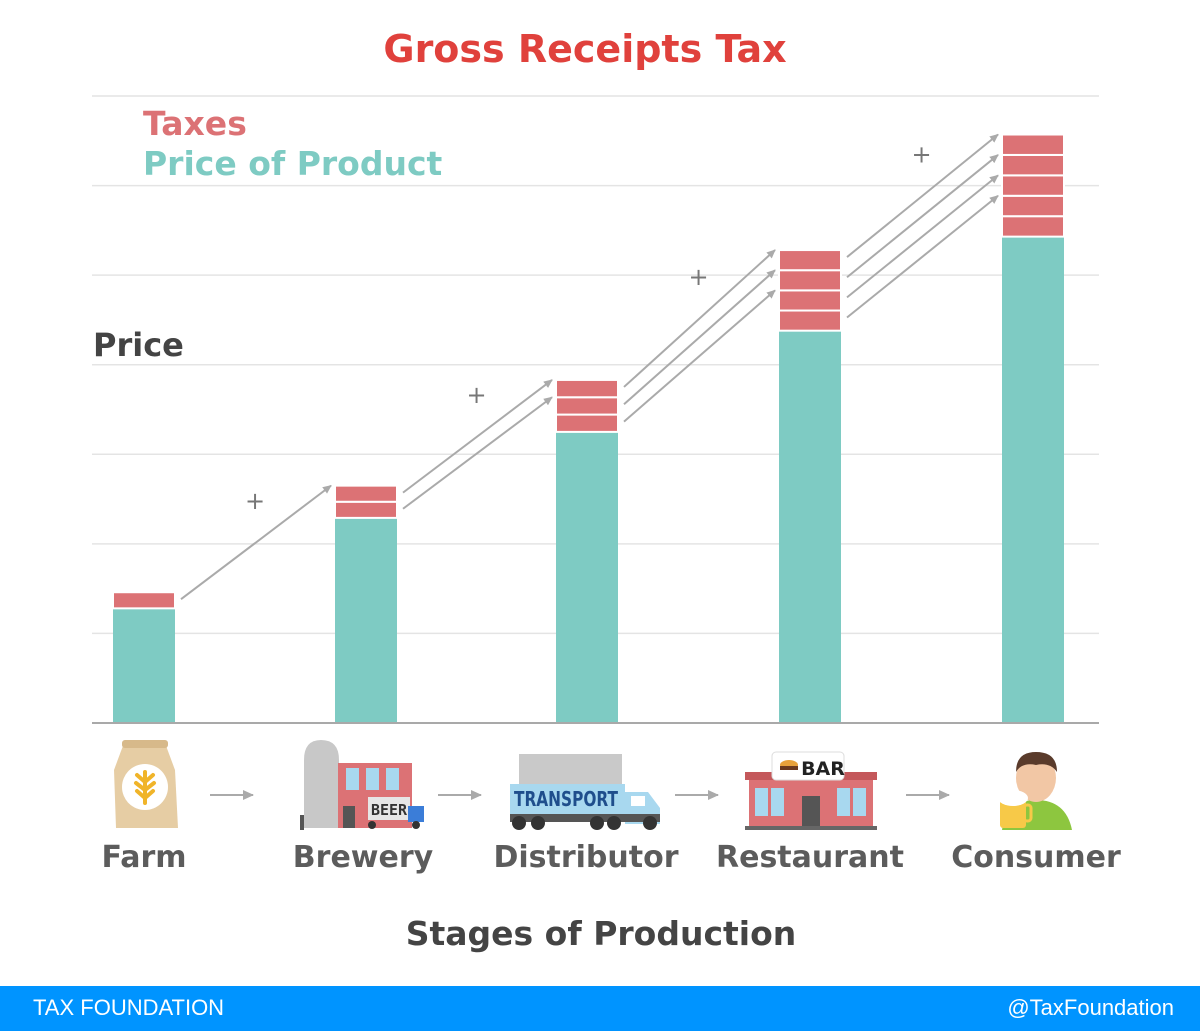 This screenshot has width=1200, height=1031. Describe the element at coordinates (138, 345) in the screenshot. I see `y-axis-label: Price` at that location.